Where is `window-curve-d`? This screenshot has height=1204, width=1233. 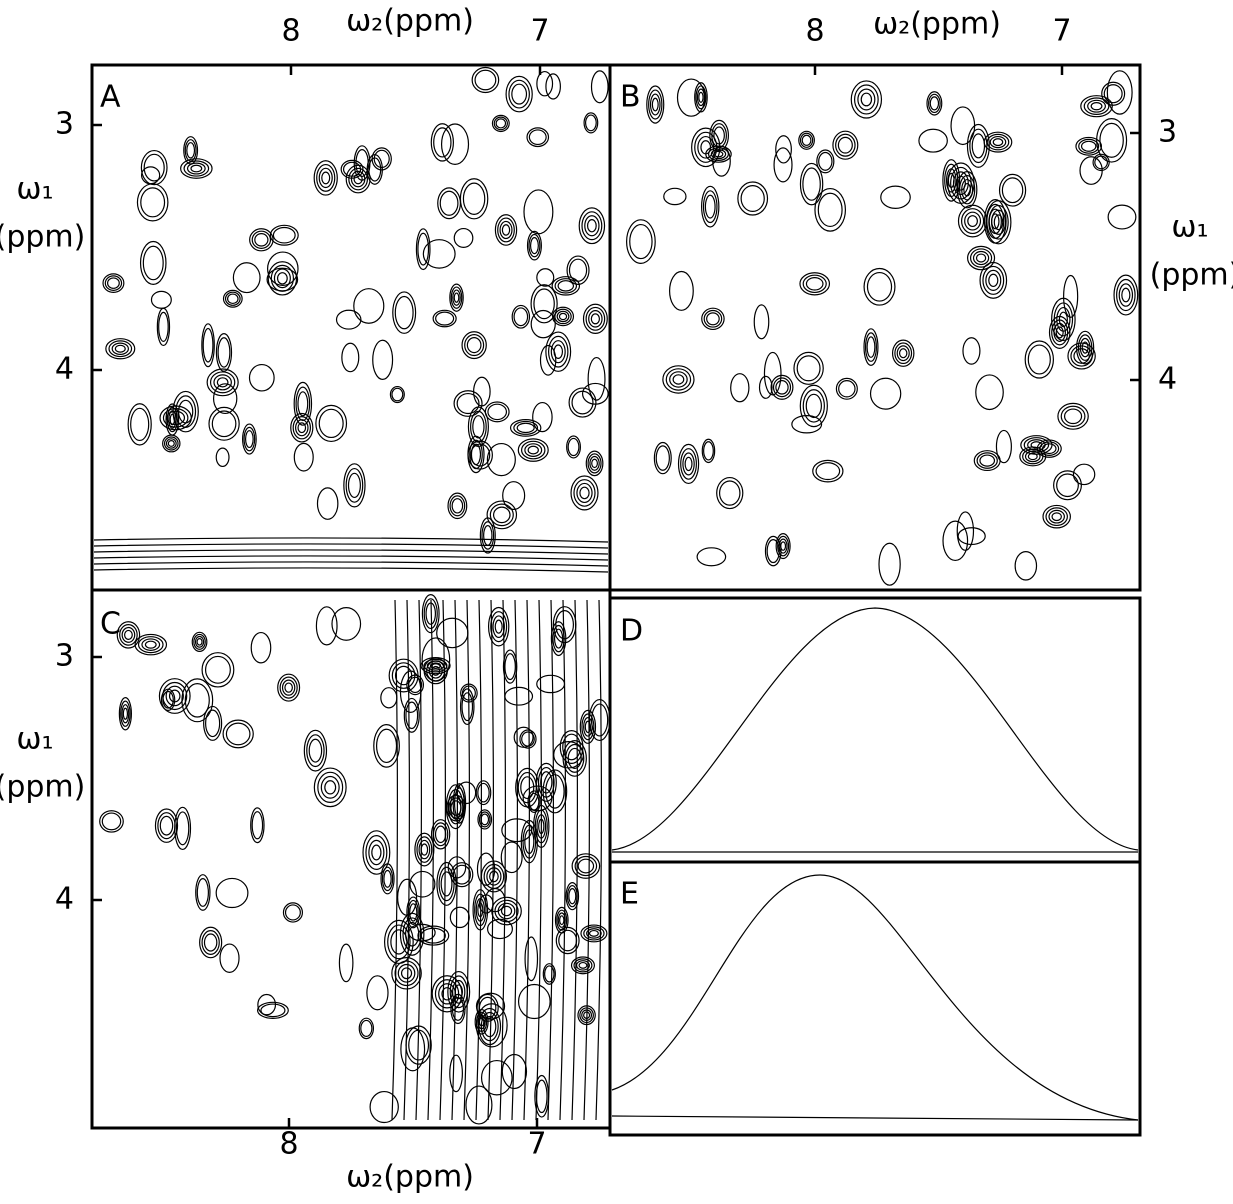
window-curve-d is located at coordinates (875, 729).